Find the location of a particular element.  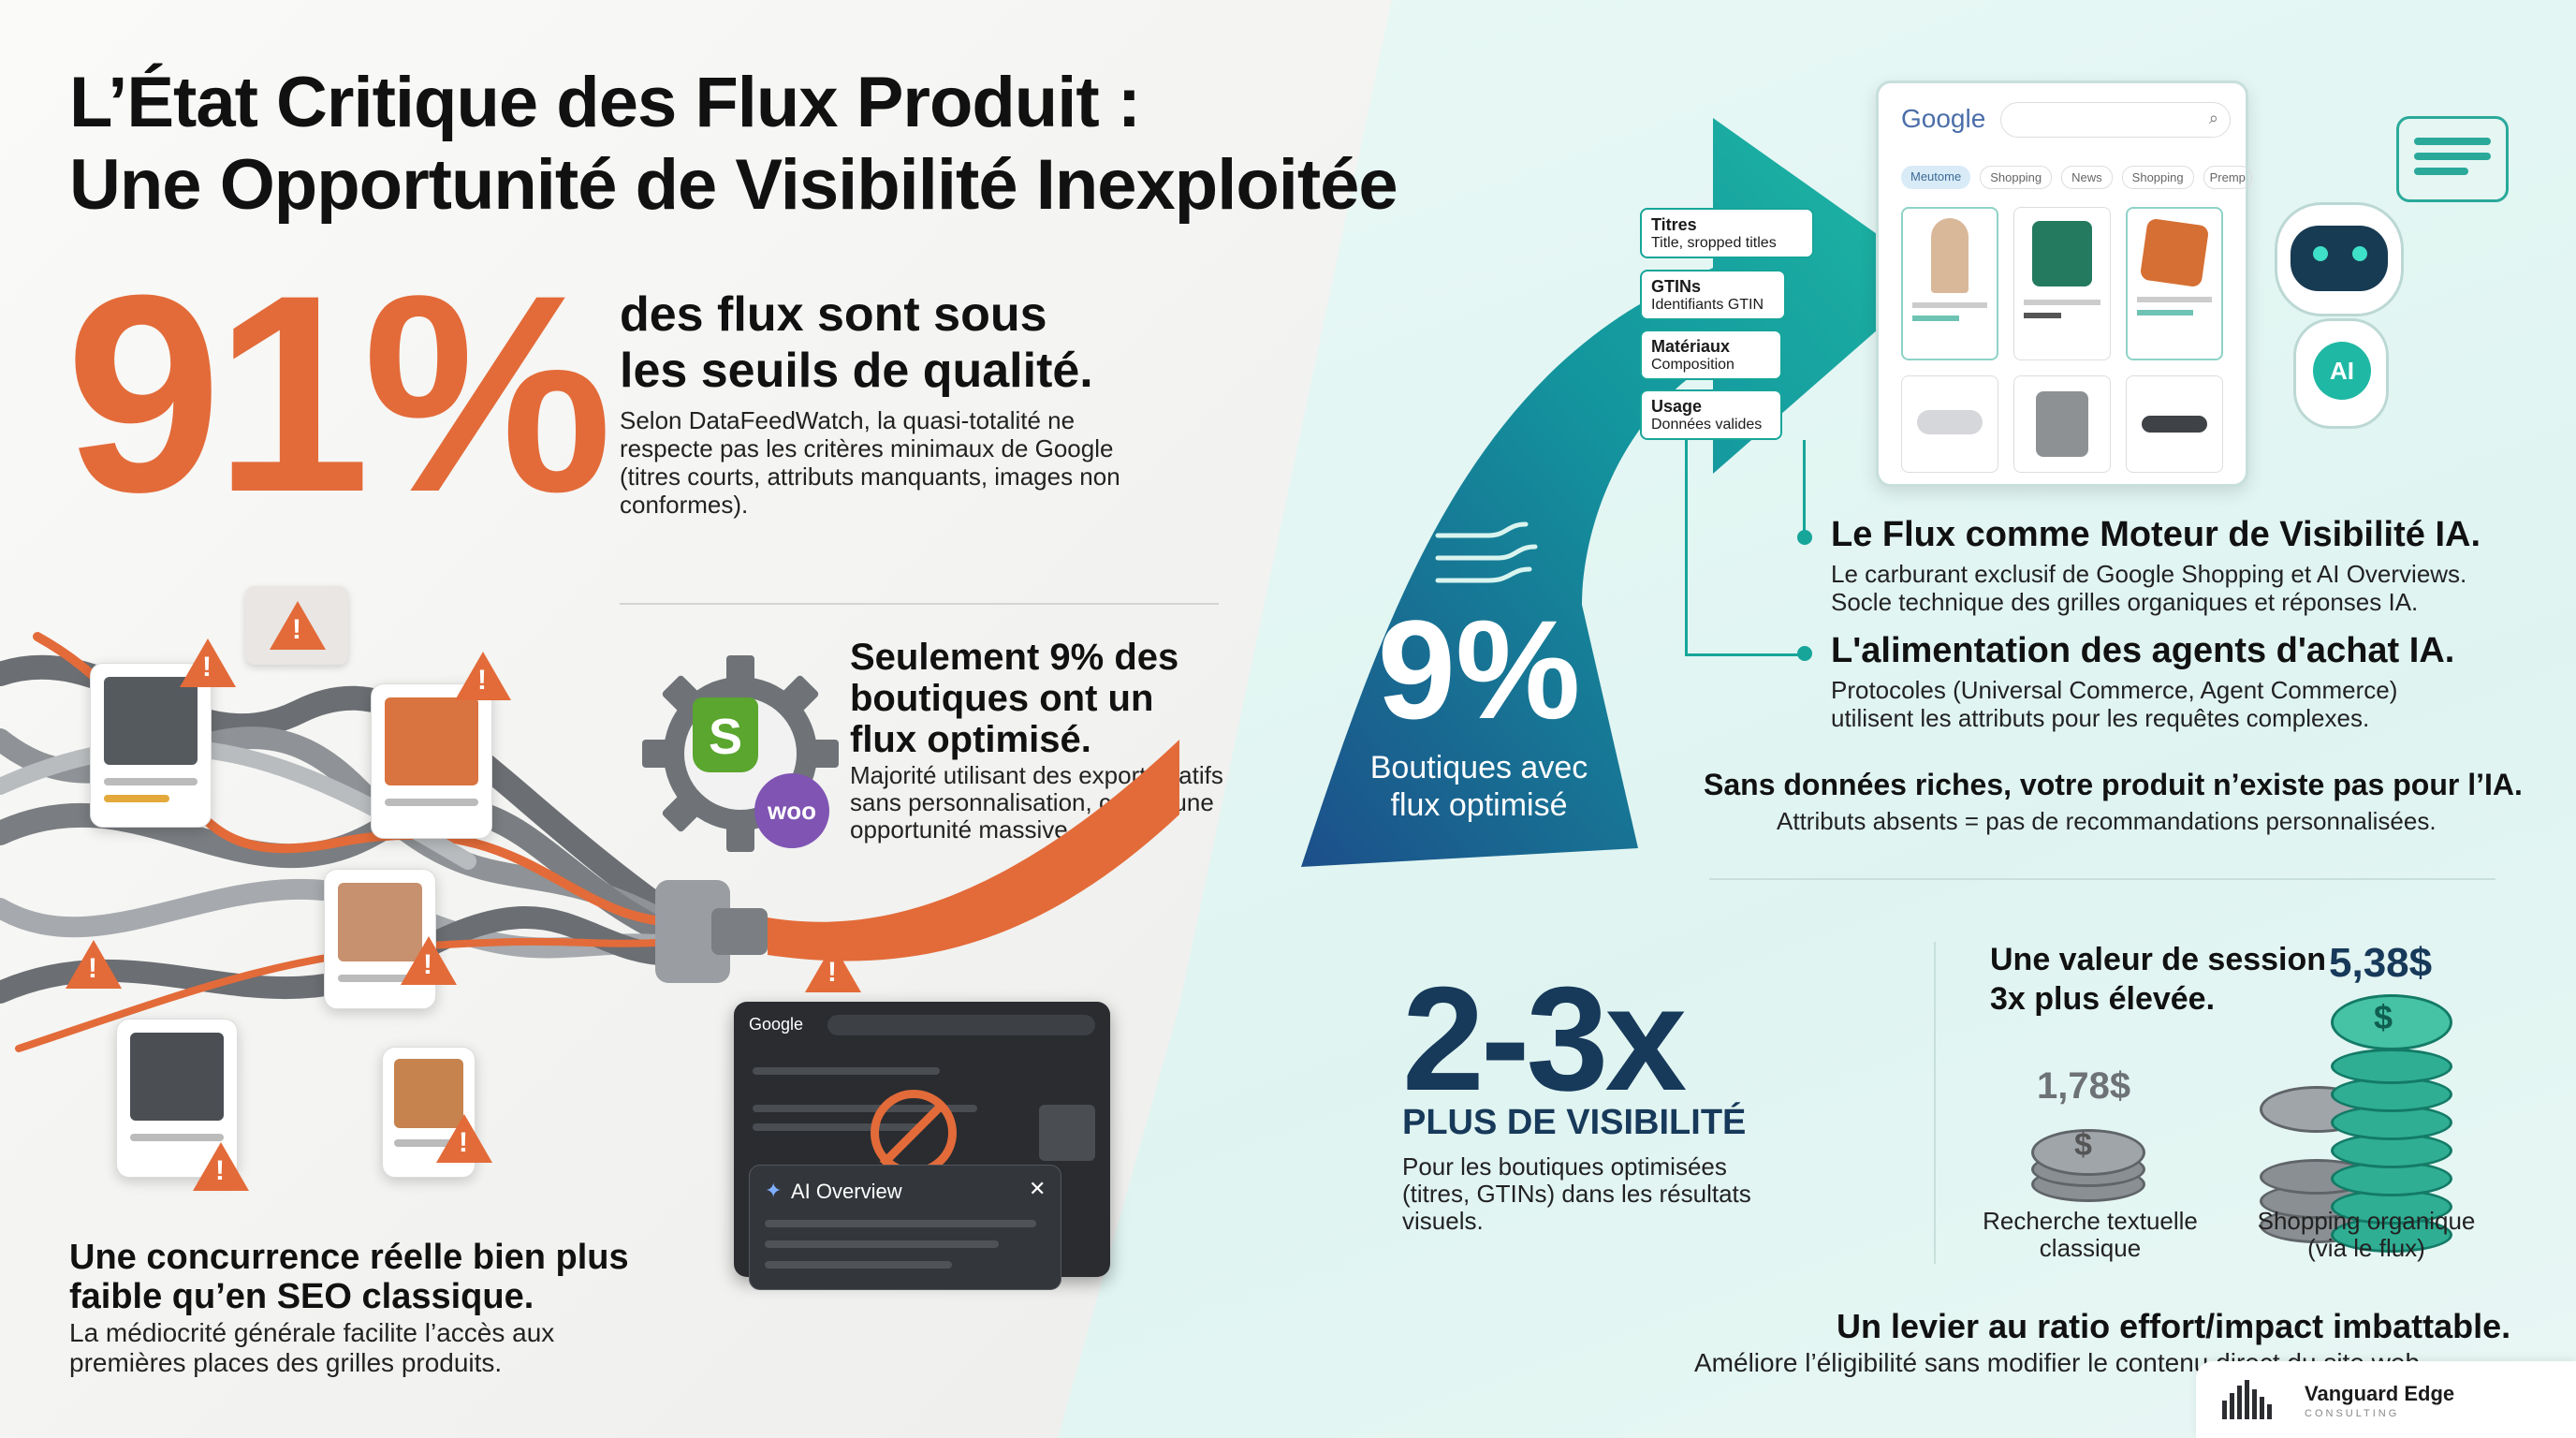

close-icon: ✕ is located at coordinates (1037, 1188).